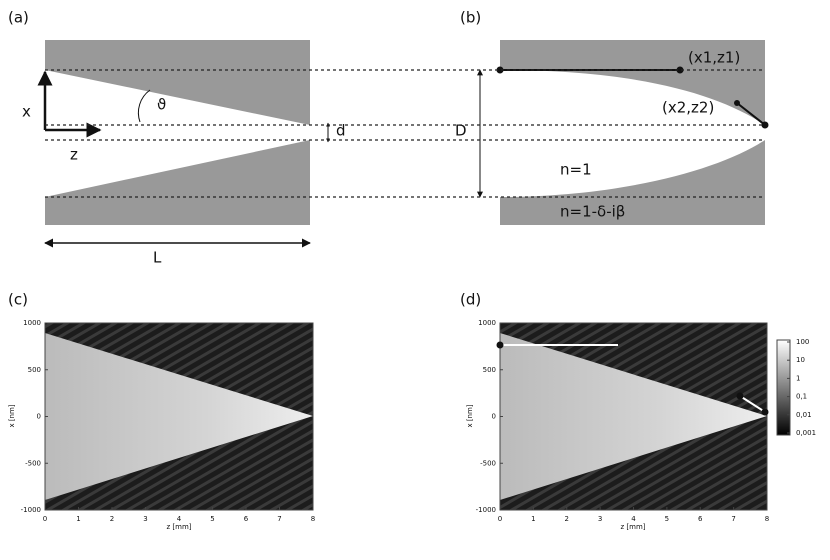  I want to click on angle-label: ϑ, so click(161, 105).